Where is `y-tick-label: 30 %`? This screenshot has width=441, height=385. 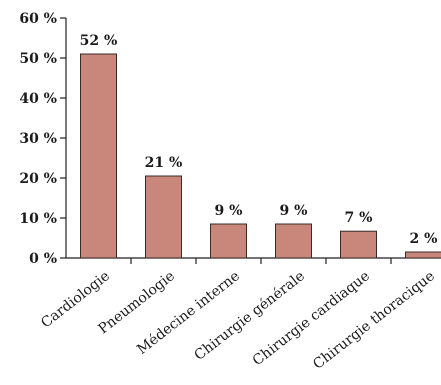 y-tick-label: 30 % is located at coordinates (38, 139).